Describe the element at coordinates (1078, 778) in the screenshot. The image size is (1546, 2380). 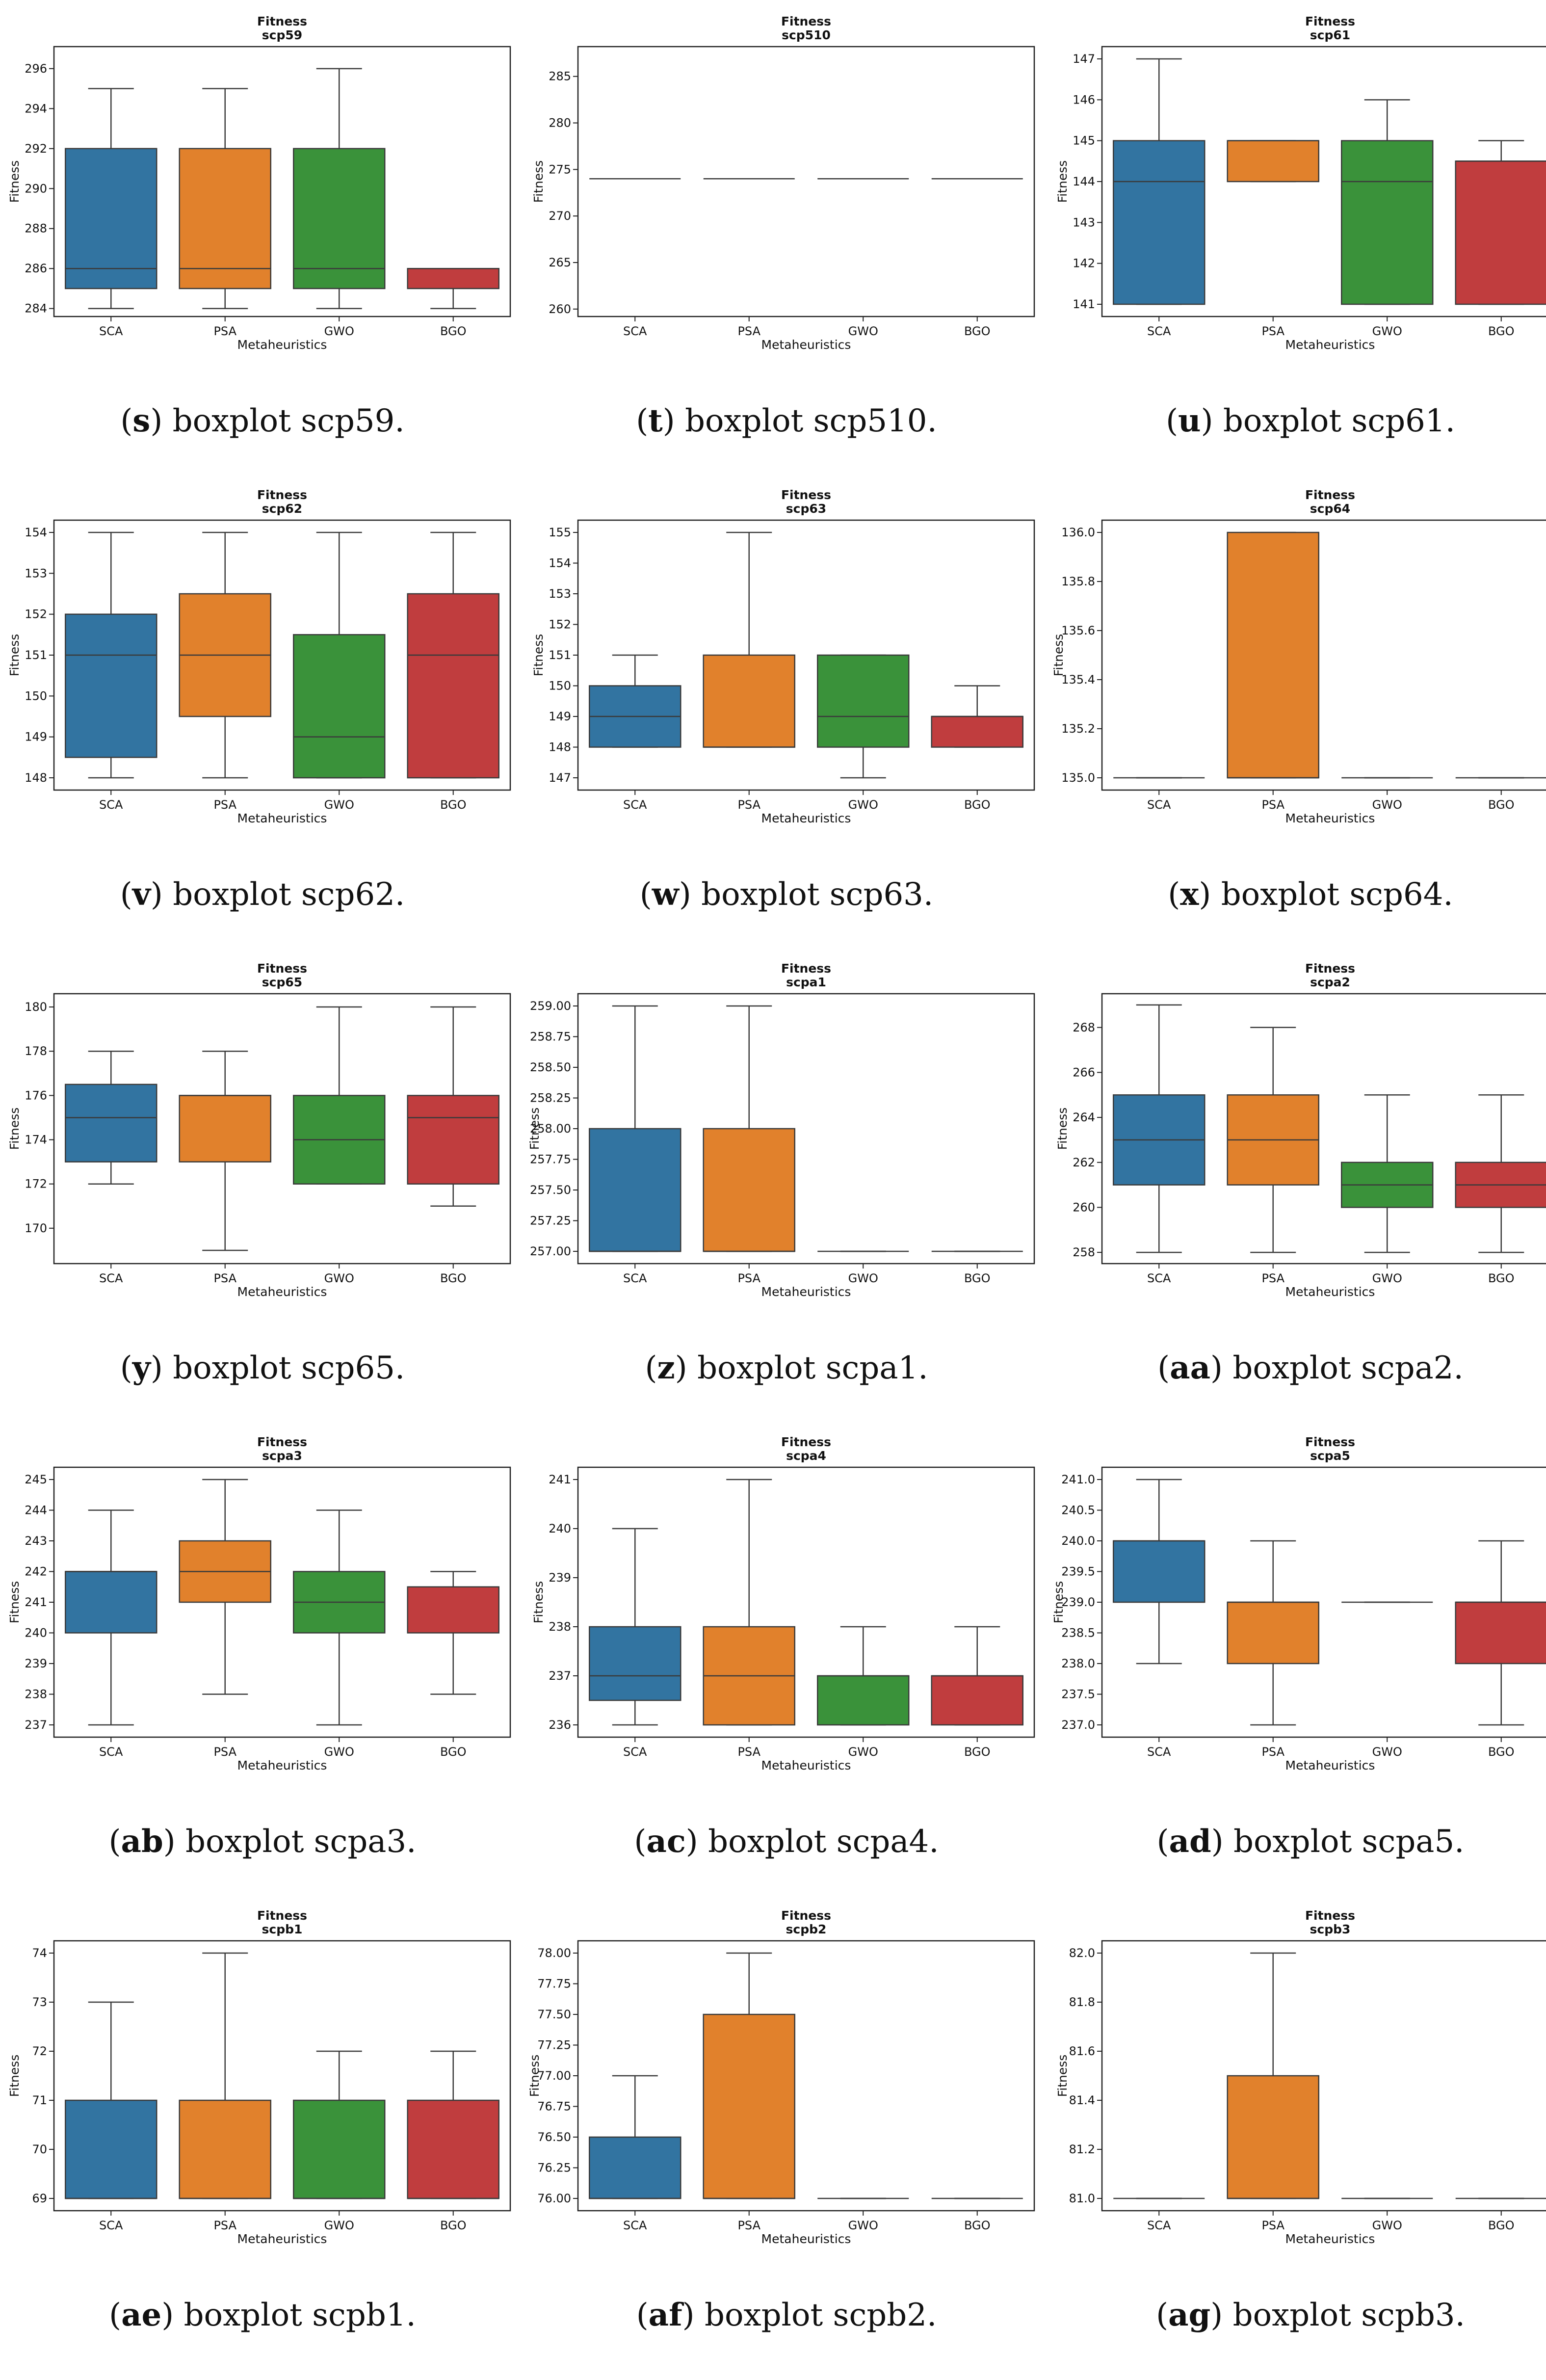
I see `y-tick-label: 135.0` at that location.